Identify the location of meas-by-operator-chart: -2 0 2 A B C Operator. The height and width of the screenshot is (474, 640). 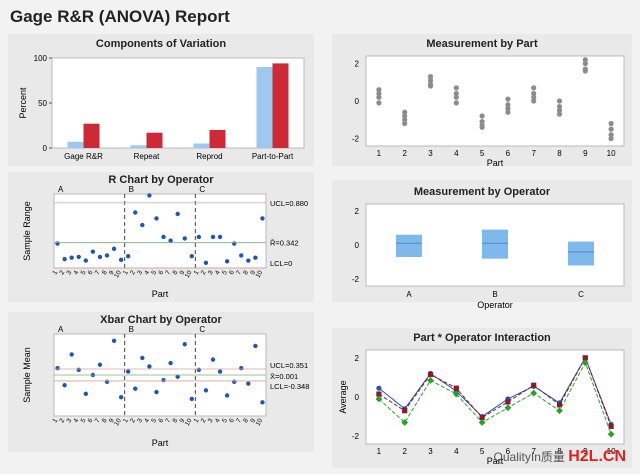
(488, 256).